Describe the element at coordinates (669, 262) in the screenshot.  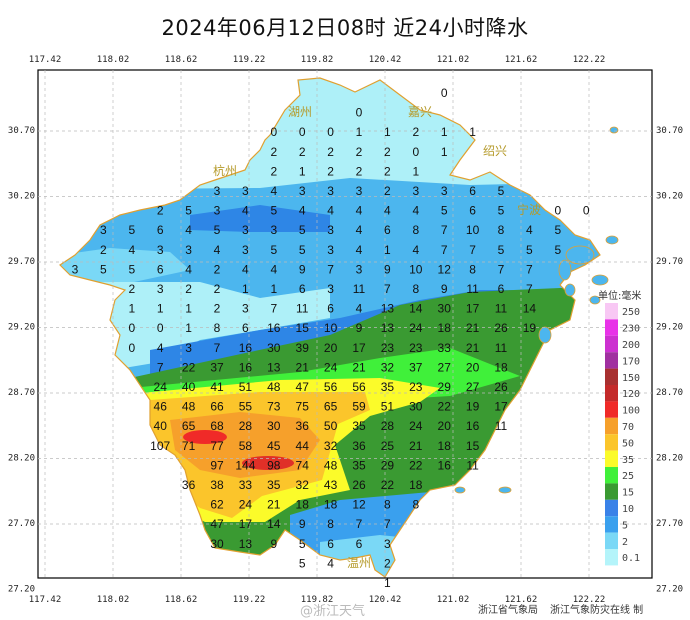
I see `lat-tick-right: 29.70` at that location.